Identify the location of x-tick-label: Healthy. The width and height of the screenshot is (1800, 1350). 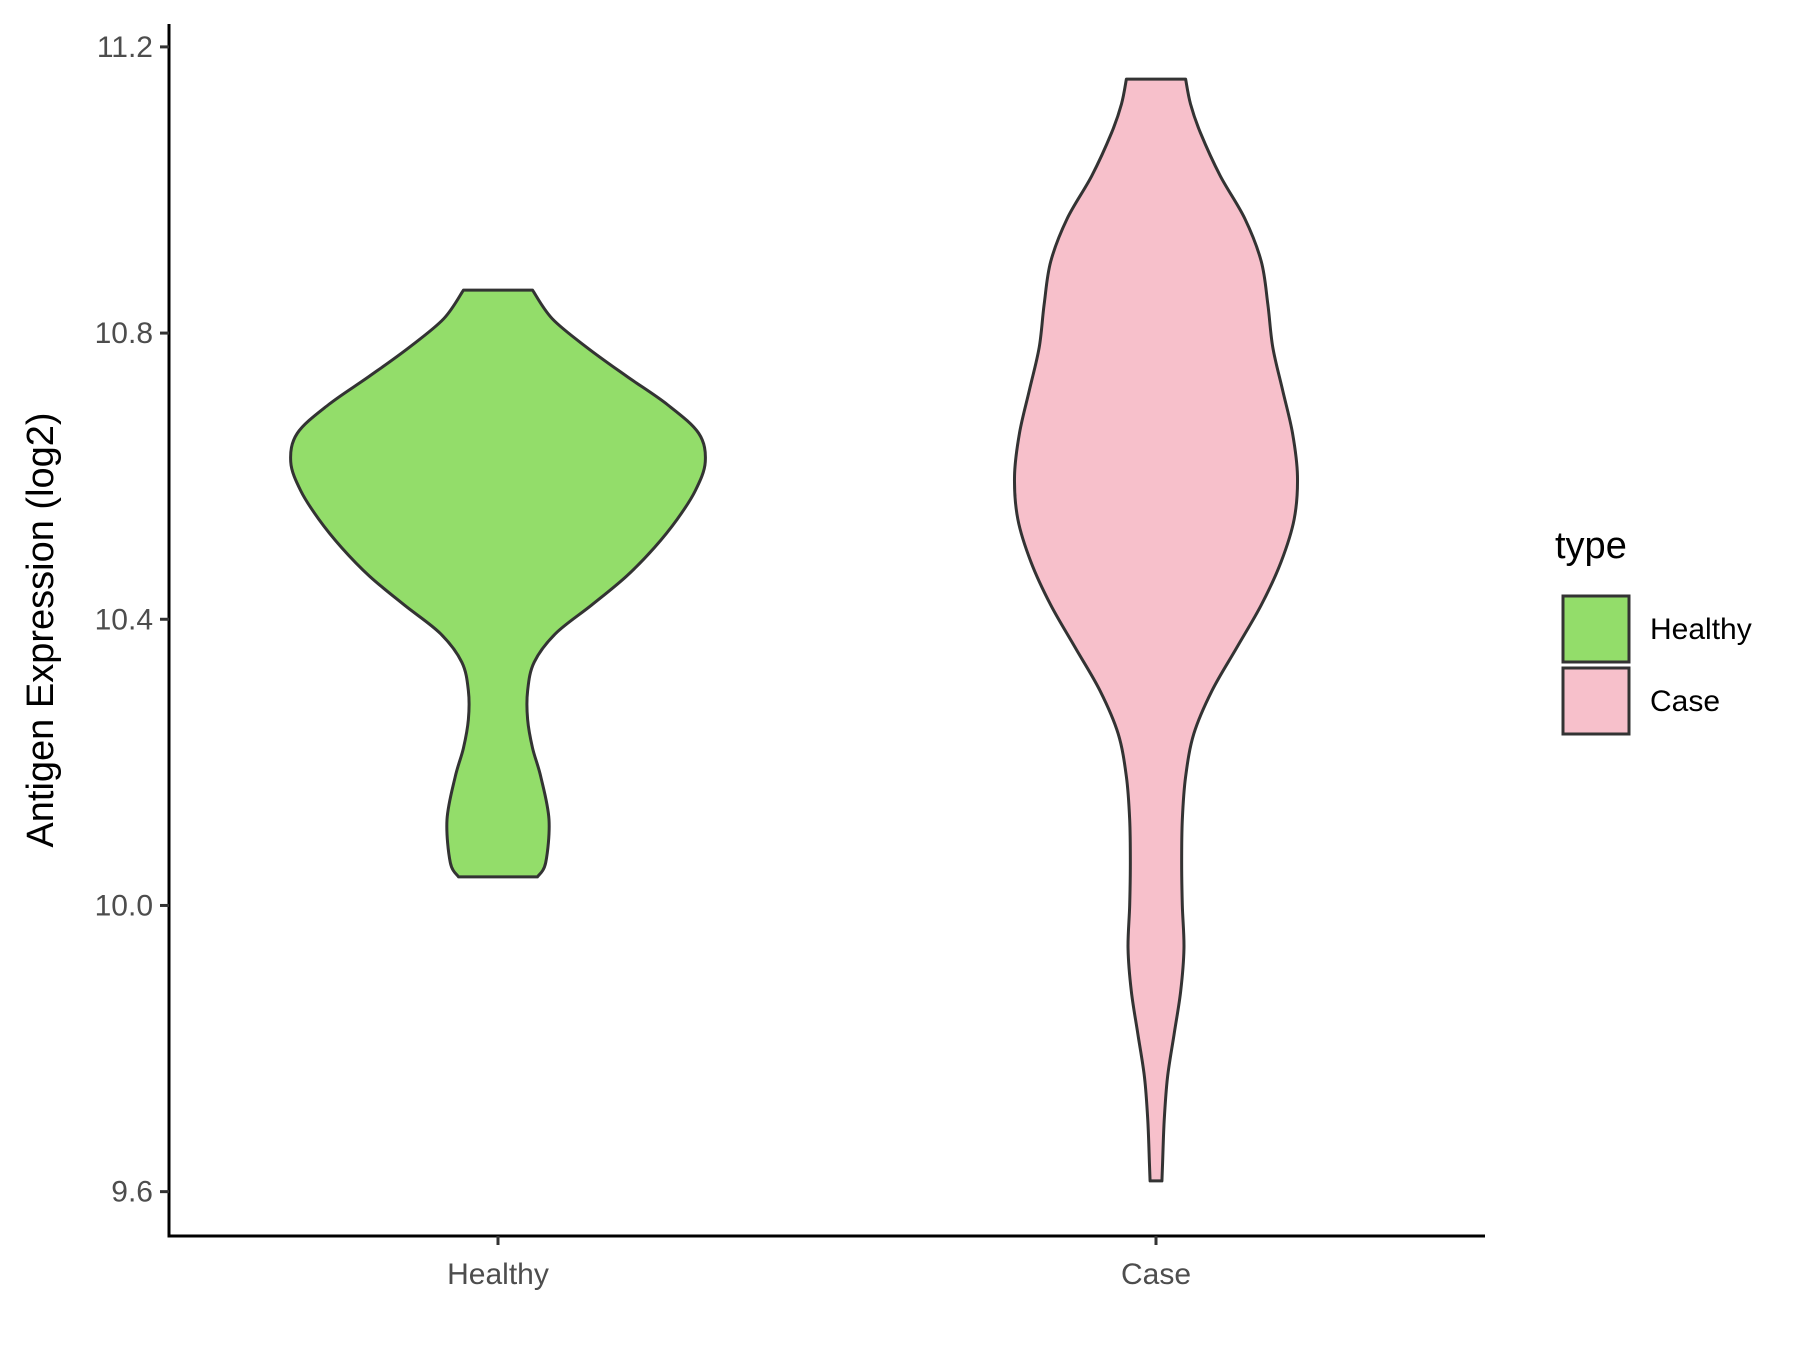
(498, 1274).